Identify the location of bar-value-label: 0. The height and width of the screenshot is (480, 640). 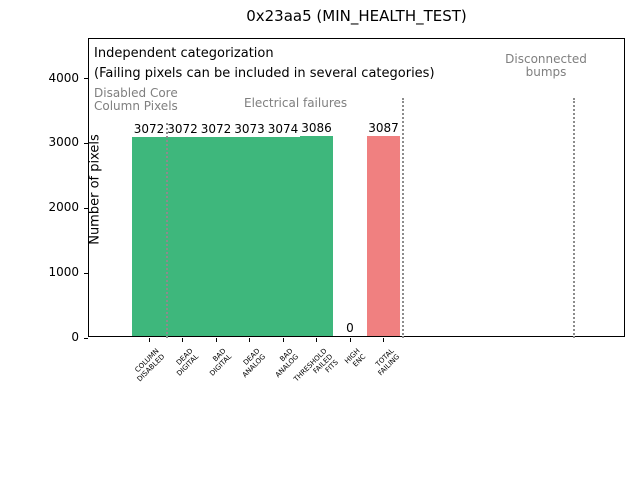
(350, 328).